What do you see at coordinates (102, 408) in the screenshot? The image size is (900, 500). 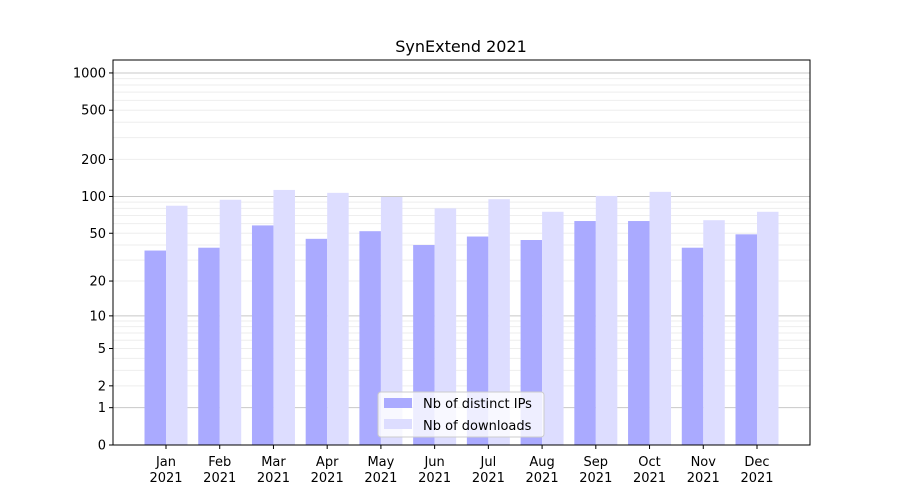 I see `y-tick-label: 1` at bounding box center [102, 408].